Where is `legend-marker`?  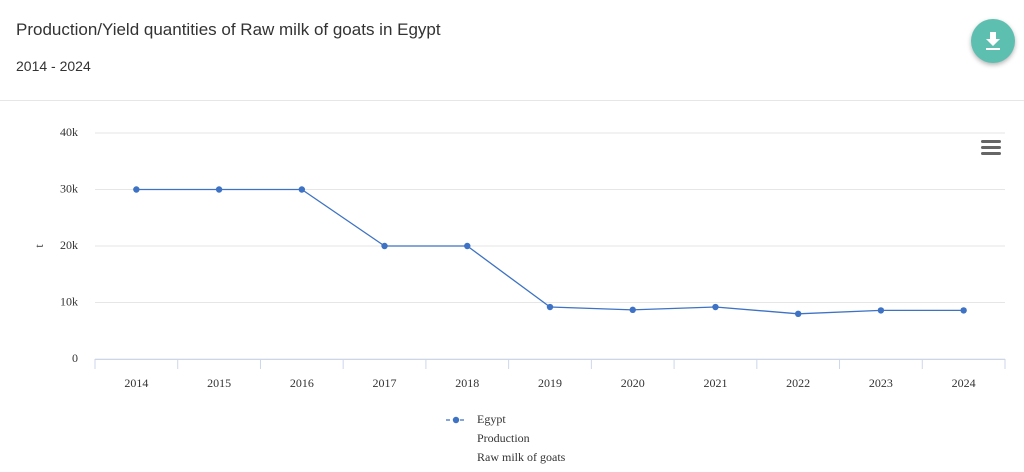
legend-marker is located at coordinates (456, 420).